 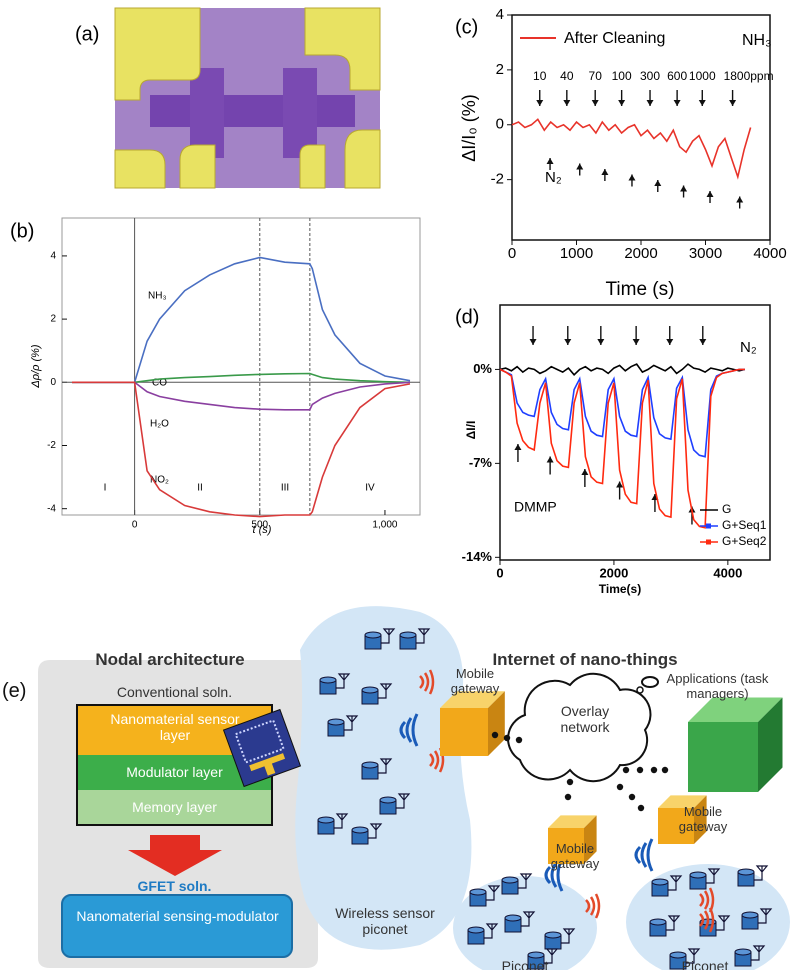 What do you see at coordinates (384, 525) in the screenshot?
I see `x-tick-label: 1,000` at bounding box center [384, 525].